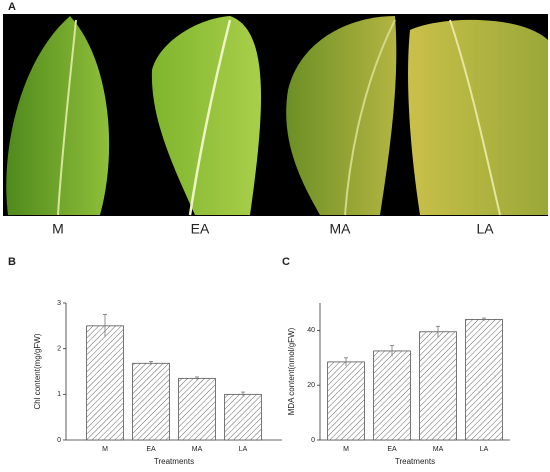 This screenshot has width=550, height=472. I want to click on panel-label: C, so click(286, 262).